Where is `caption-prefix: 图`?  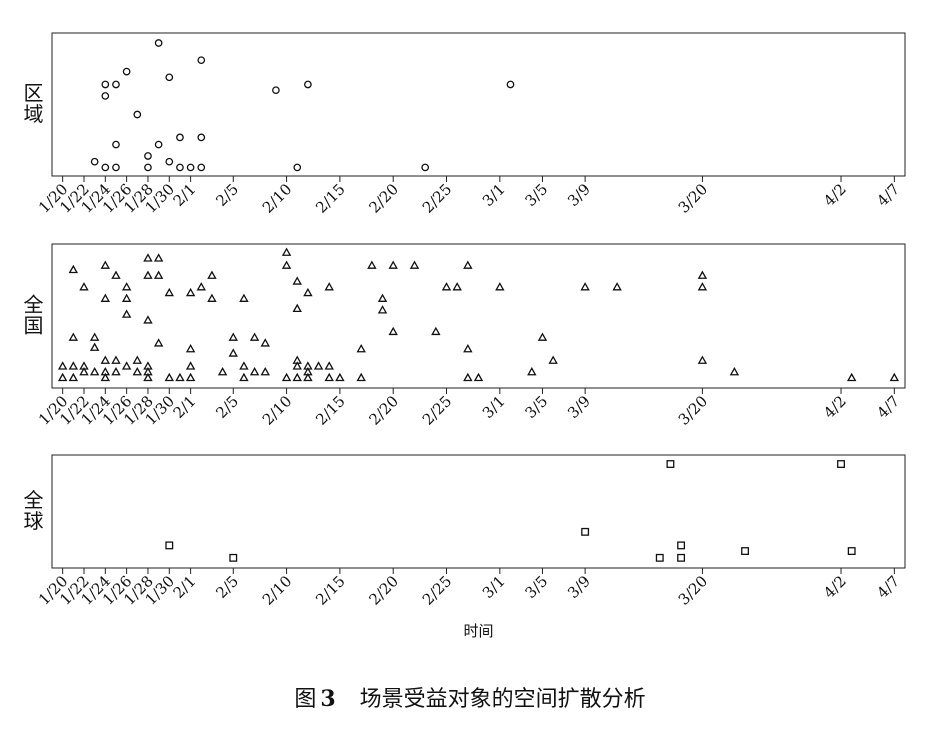 caption-prefix: 图 is located at coordinates (305, 699).